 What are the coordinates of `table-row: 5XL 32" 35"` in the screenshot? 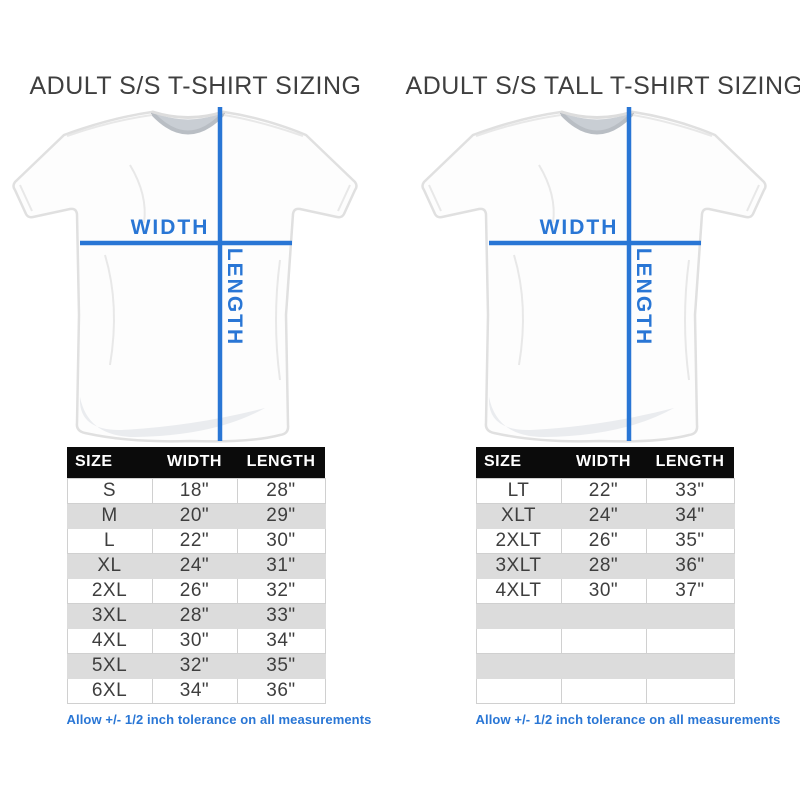 It's located at (196, 665).